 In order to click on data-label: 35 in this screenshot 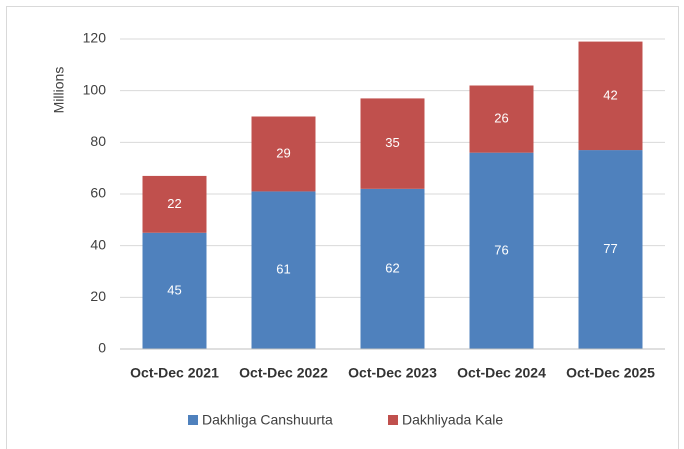, I will do `click(392, 142)`.